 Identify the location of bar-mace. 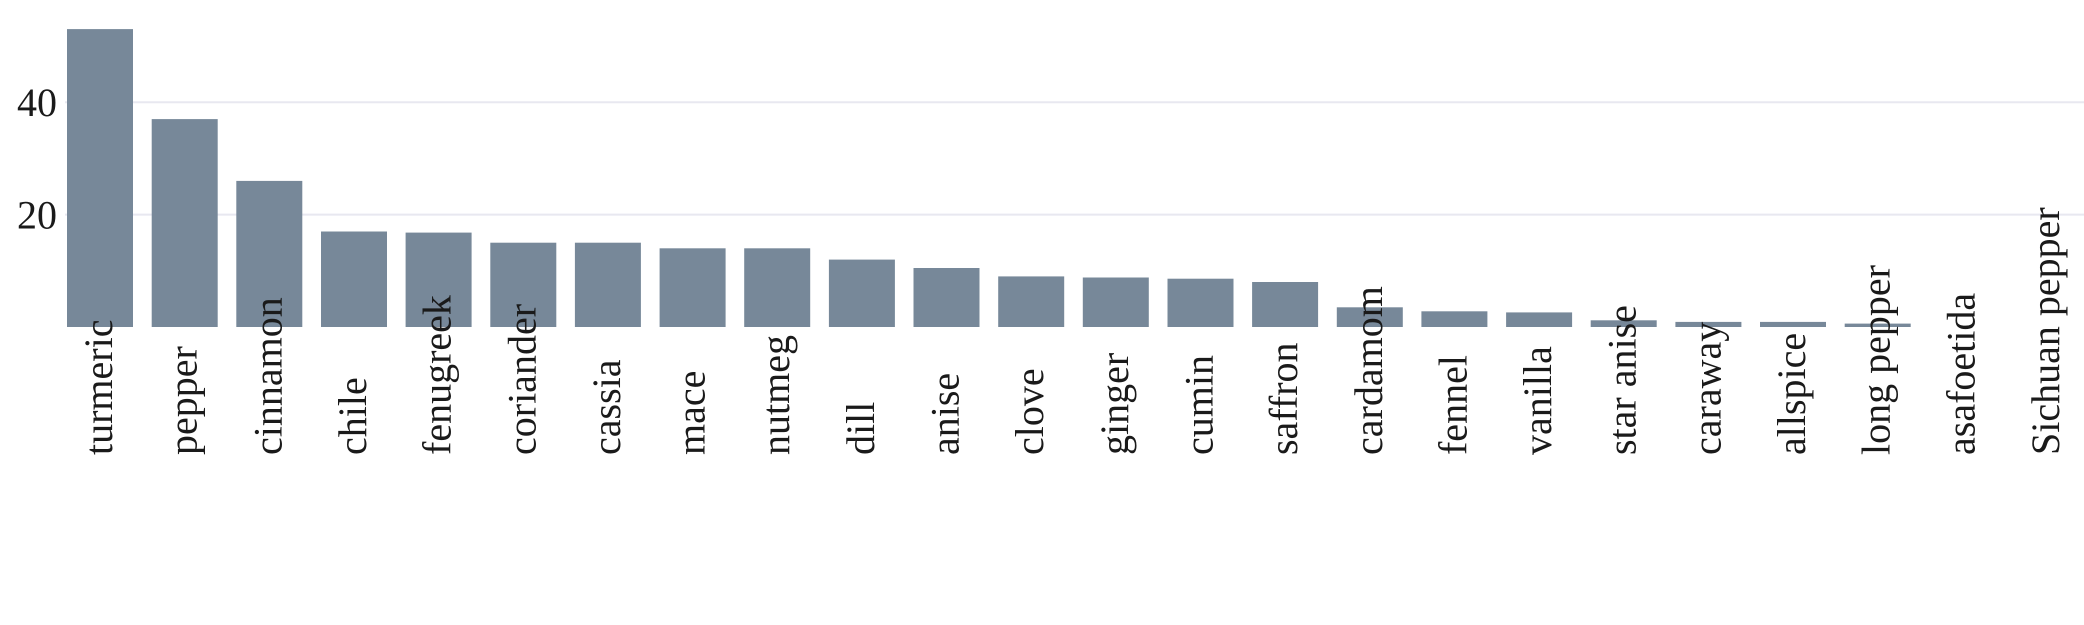
(692, 287).